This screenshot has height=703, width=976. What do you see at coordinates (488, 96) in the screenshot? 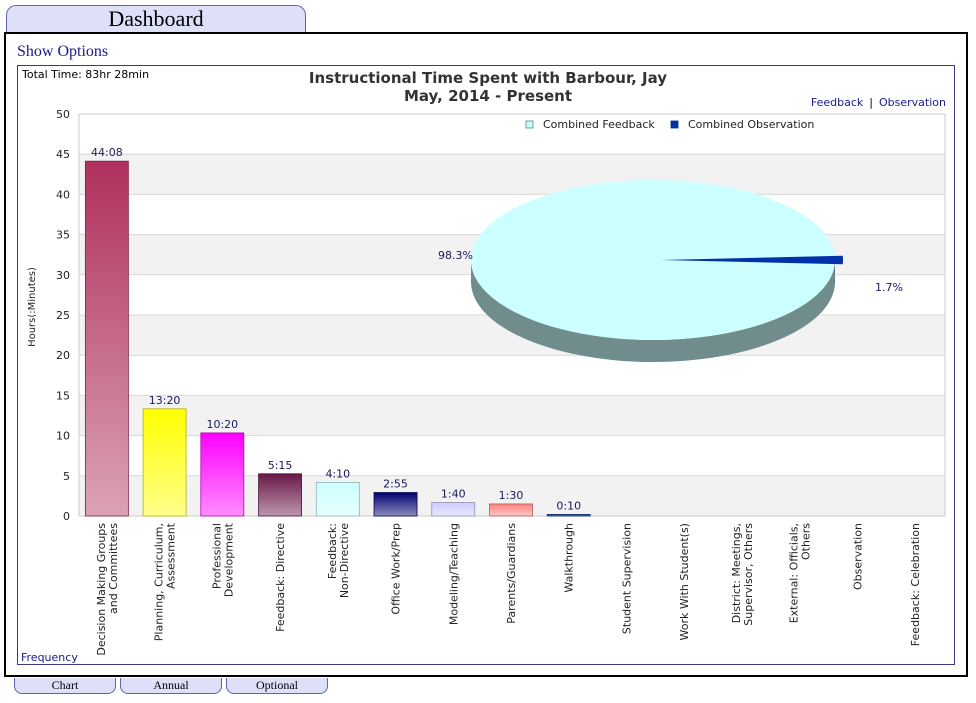
I see `chart-subtitle: May, 2014 - Present` at bounding box center [488, 96].